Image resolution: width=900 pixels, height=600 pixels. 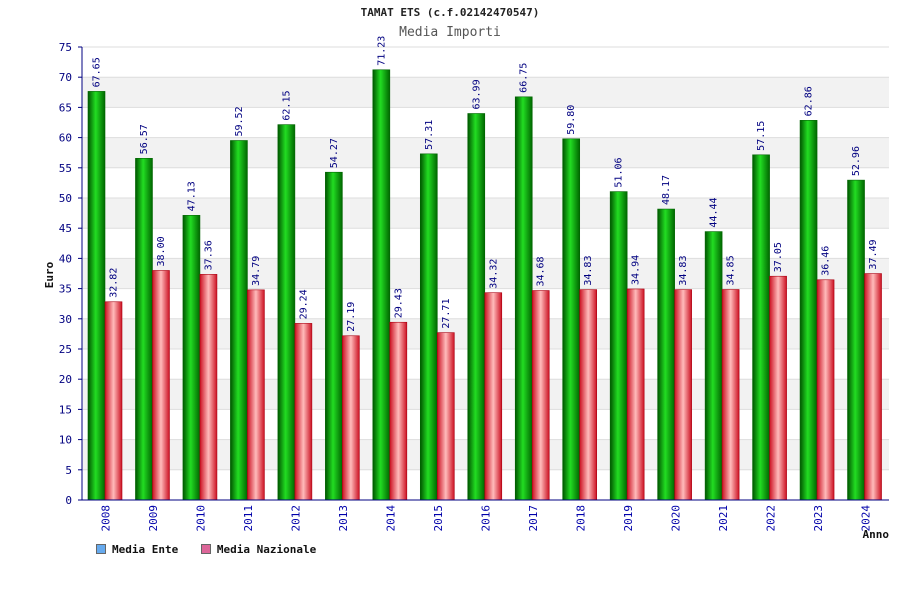 I want to click on y-tick-label: 10, so click(x=65, y=440).